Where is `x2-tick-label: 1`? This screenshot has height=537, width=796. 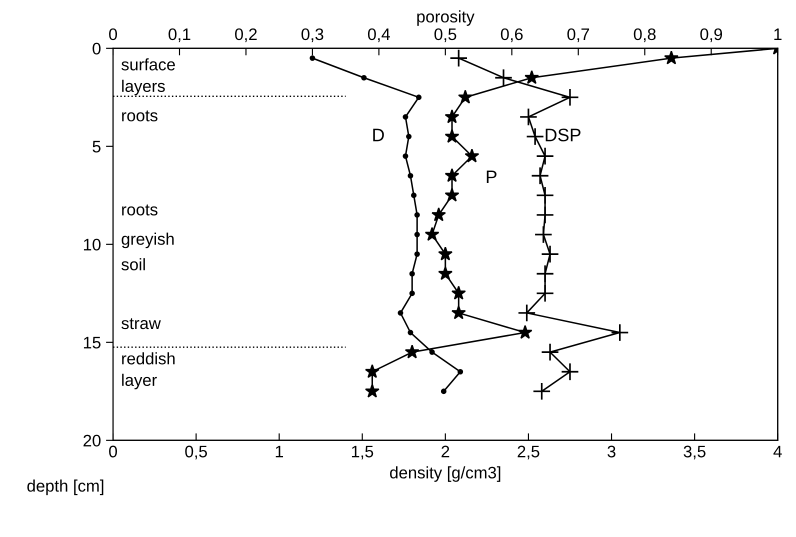 x2-tick-label: 1 is located at coordinates (778, 34).